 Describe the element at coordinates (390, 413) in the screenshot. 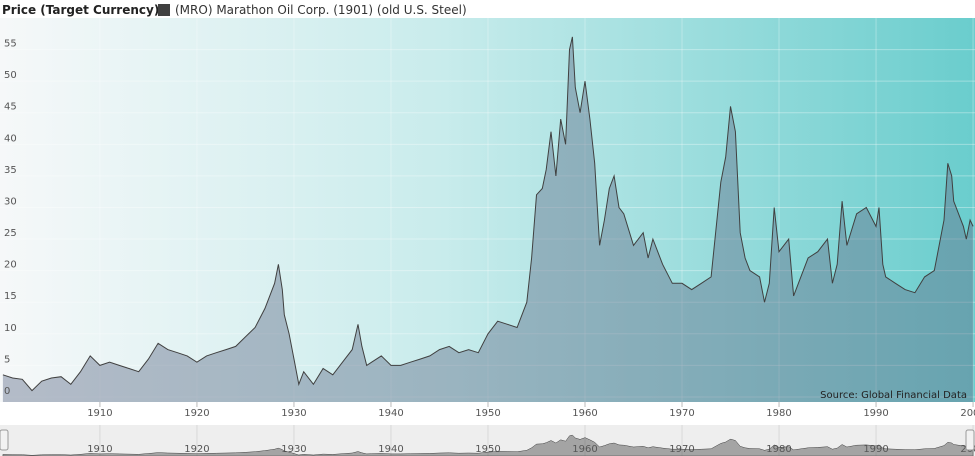

I see `x-tick-label: 1940` at that location.